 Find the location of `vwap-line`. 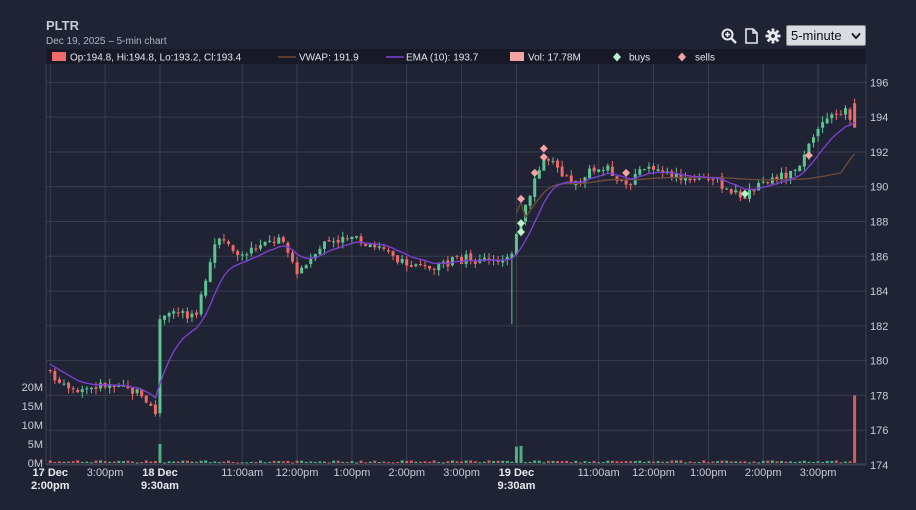

vwap-line is located at coordinates (685, 186).